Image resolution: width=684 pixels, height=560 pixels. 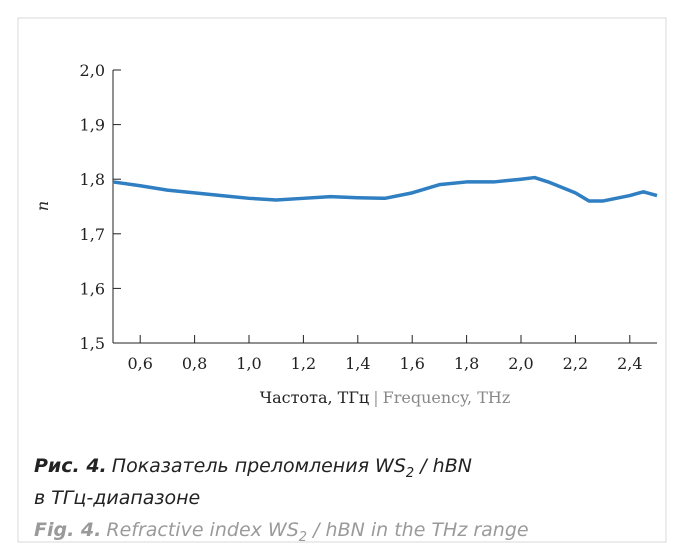 I want to click on caption-ru-label: Рис. 4., so click(x=70, y=466).